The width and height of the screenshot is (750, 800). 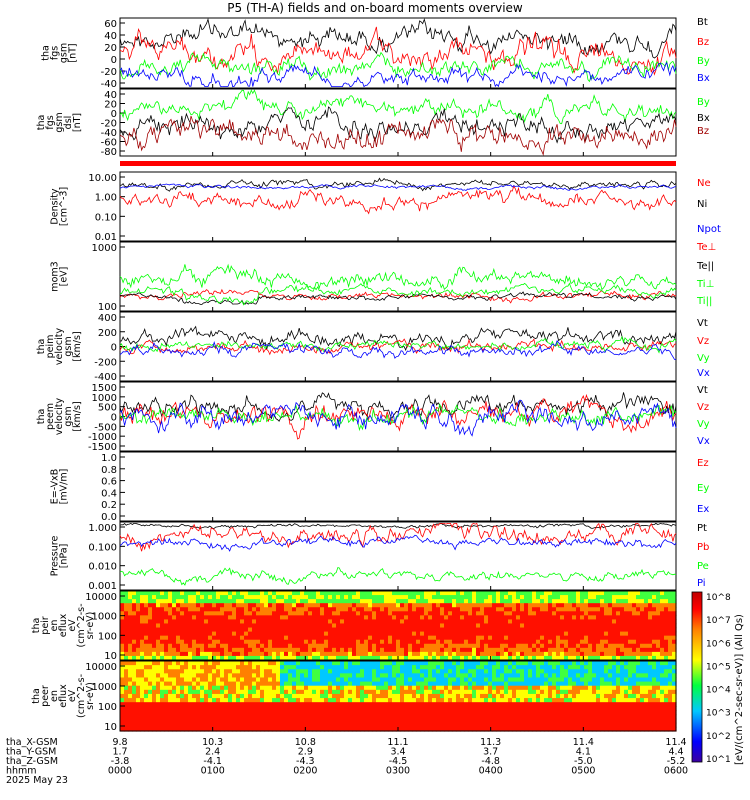 I want to click on y-axis-label-line: fgs, so click(x=50, y=122).